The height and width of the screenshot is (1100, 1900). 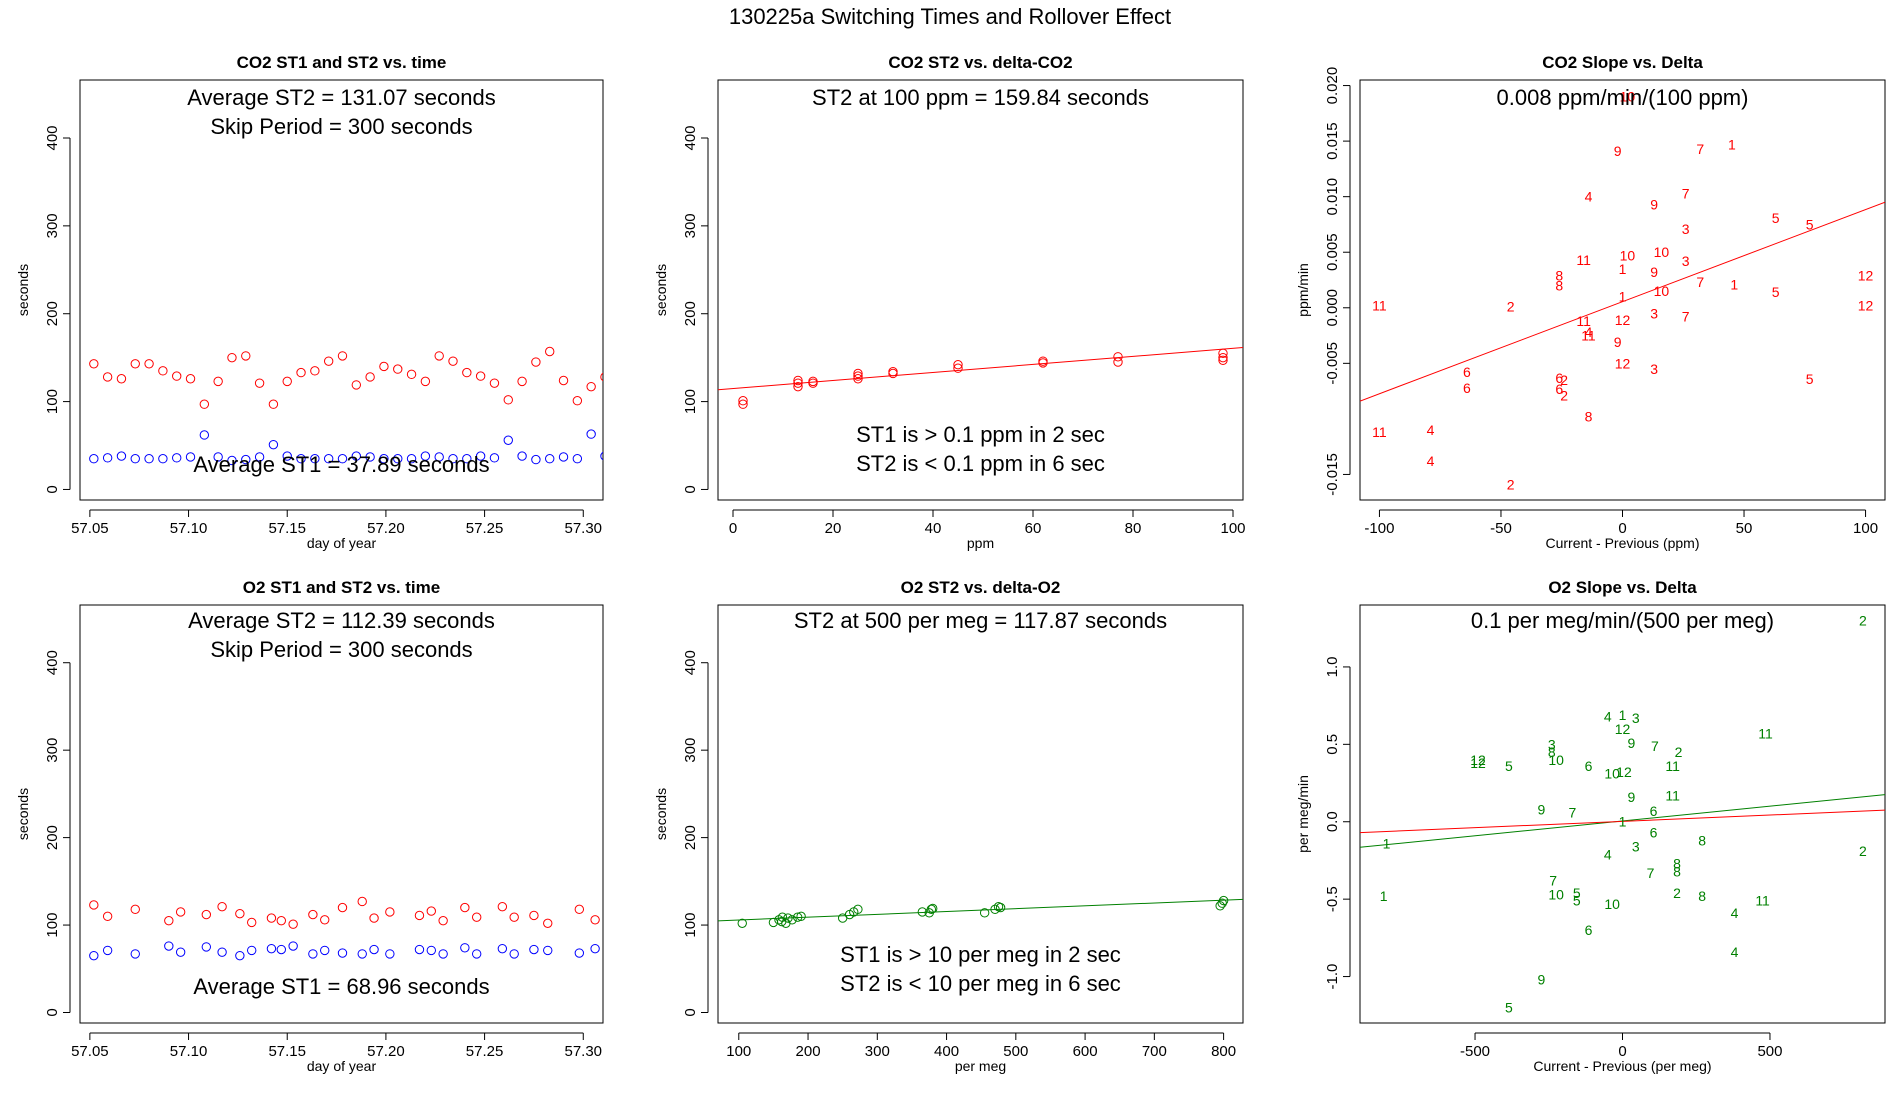 What do you see at coordinates (1622, 1051) in the screenshot?
I see `x-tick-label: 0` at bounding box center [1622, 1051].